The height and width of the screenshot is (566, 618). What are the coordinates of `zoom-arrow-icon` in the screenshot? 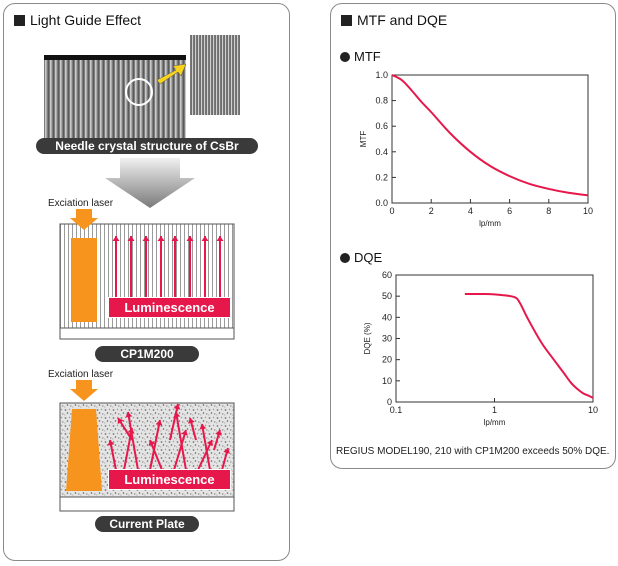 It's located at (171, 74).